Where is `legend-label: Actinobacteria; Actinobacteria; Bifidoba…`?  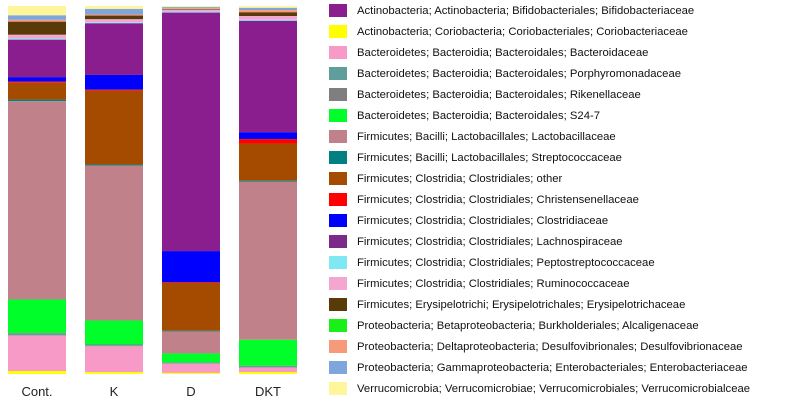
legend-label: Actinobacteria; Actinobacteria; Bifidoba… is located at coordinates (526, 10).